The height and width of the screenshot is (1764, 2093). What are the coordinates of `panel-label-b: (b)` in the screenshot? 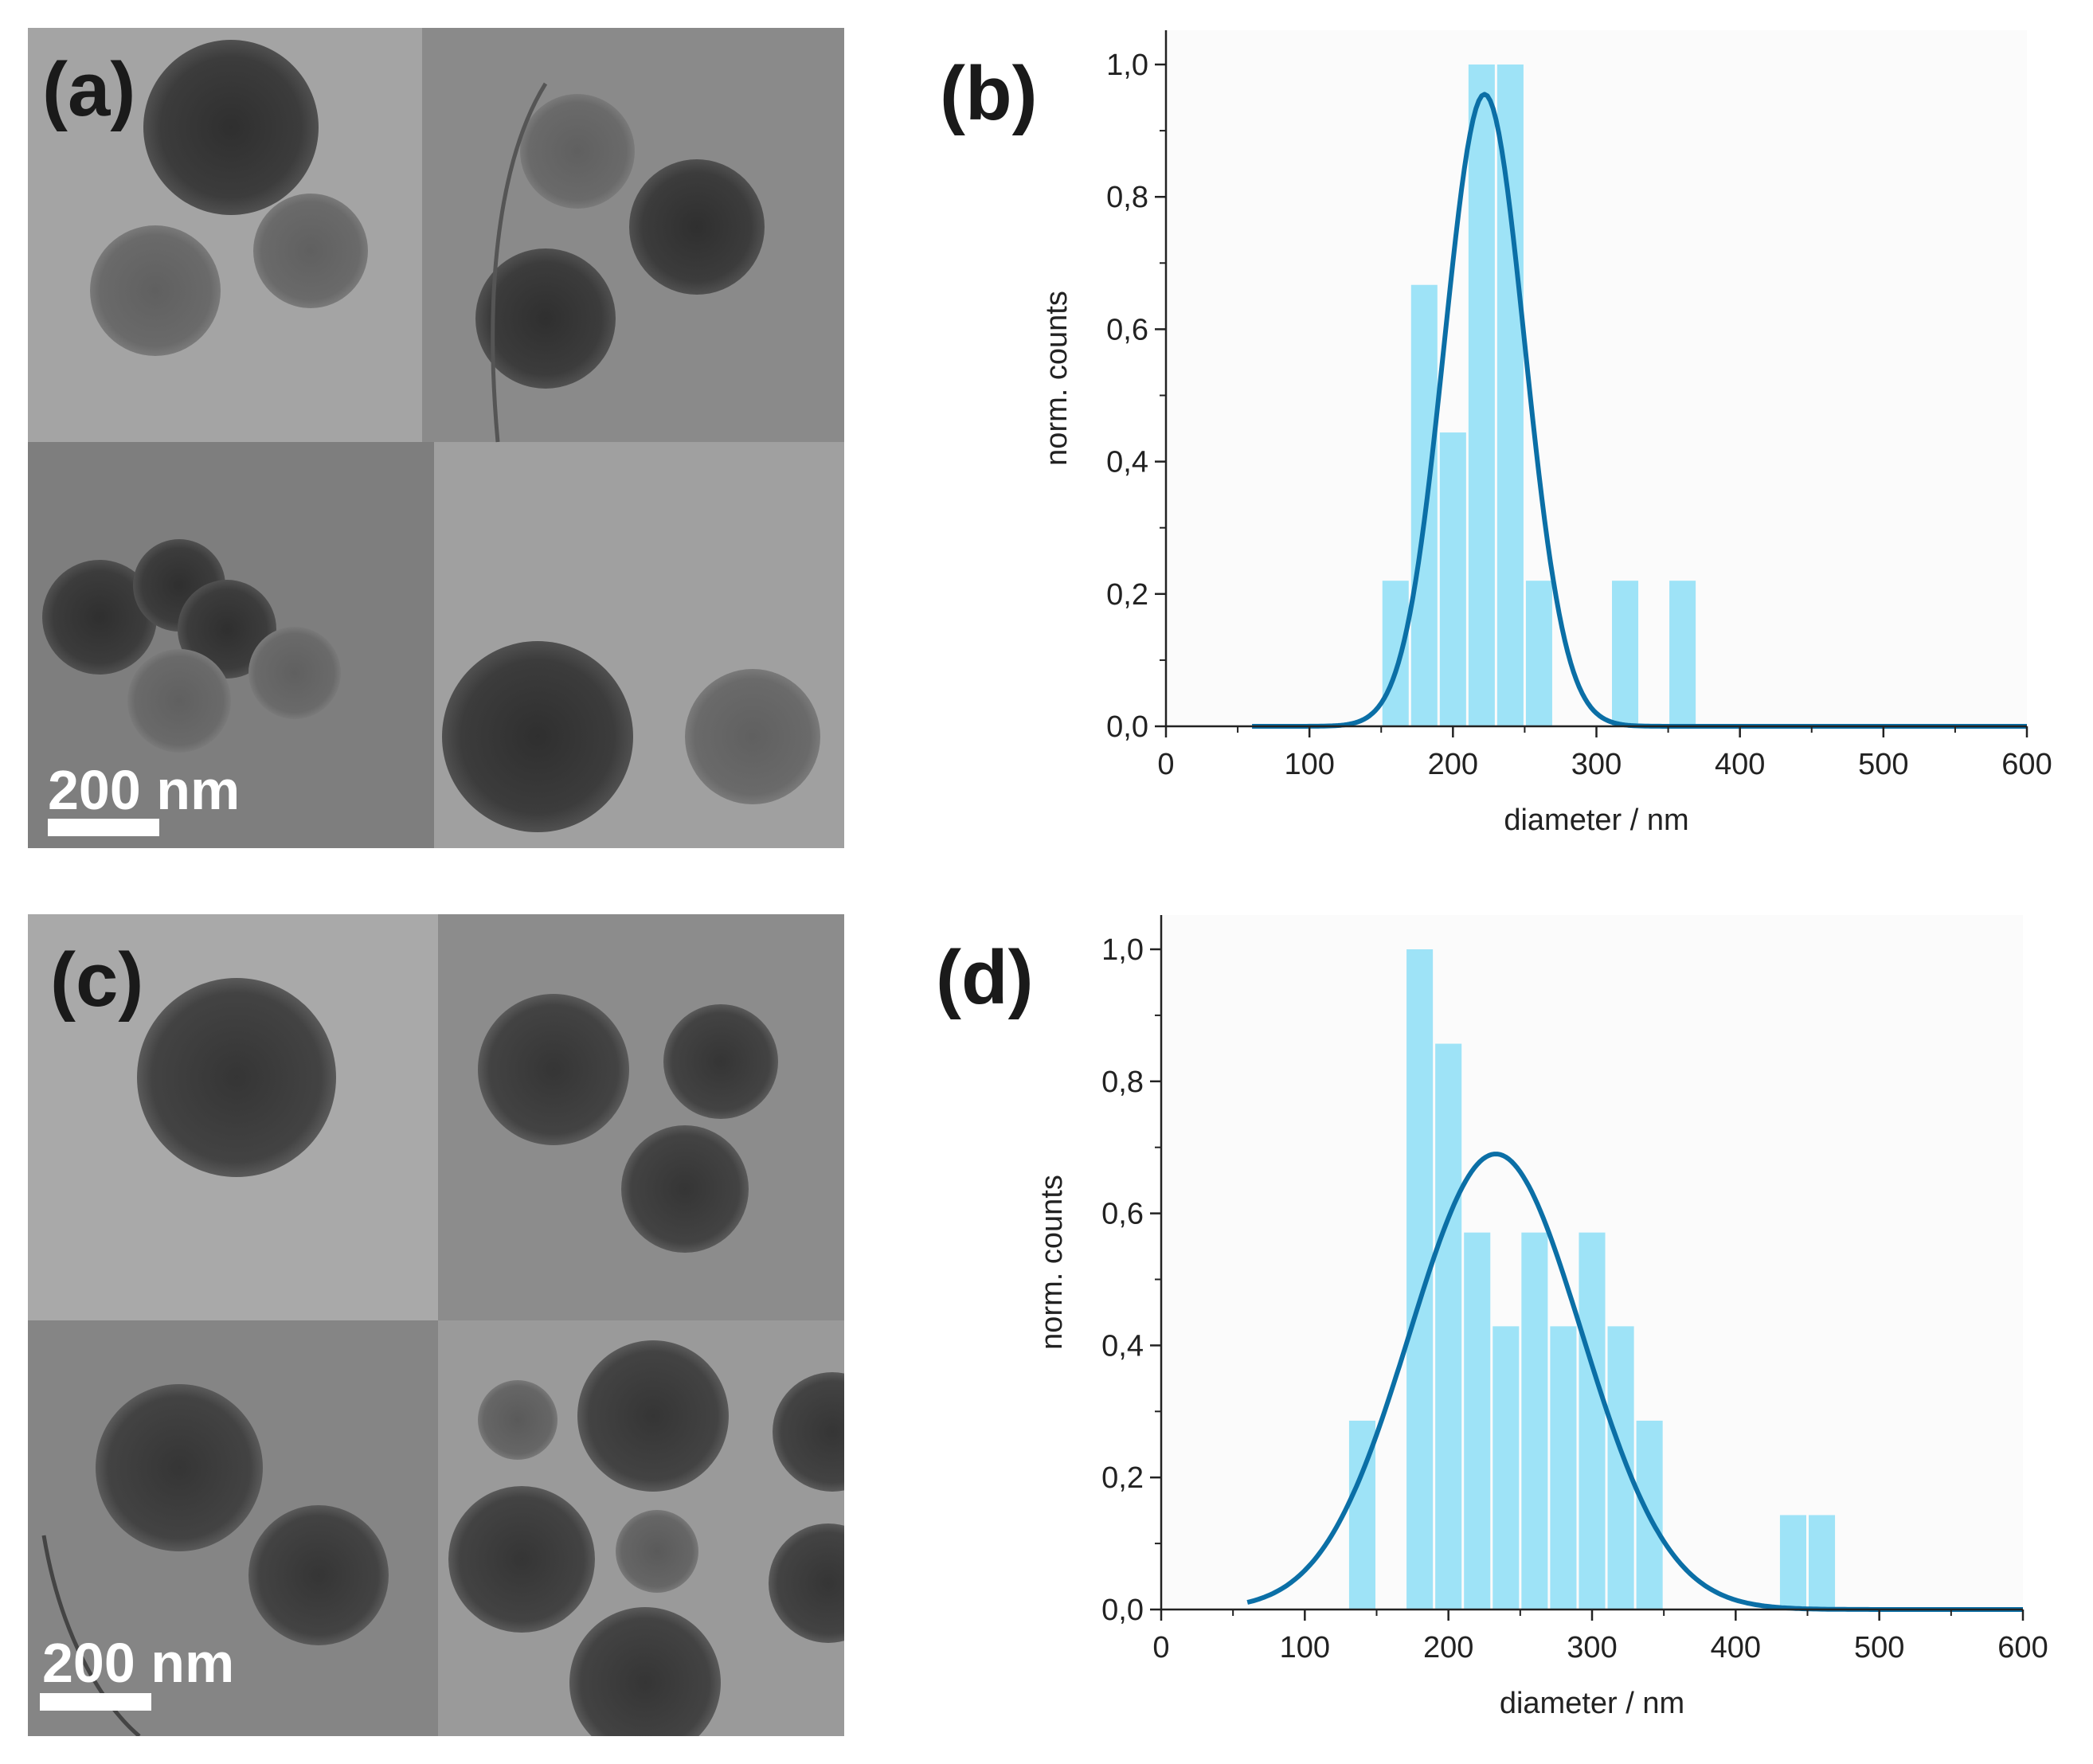 It's located at (989, 94).